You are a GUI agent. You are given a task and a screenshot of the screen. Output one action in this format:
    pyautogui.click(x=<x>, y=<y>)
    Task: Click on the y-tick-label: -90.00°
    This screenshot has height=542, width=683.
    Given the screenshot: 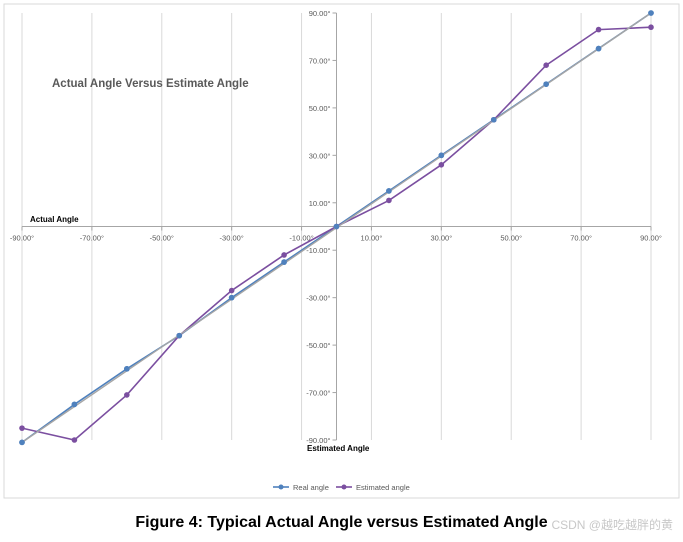 What is the action you would take?
    pyautogui.click(x=318, y=440)
    